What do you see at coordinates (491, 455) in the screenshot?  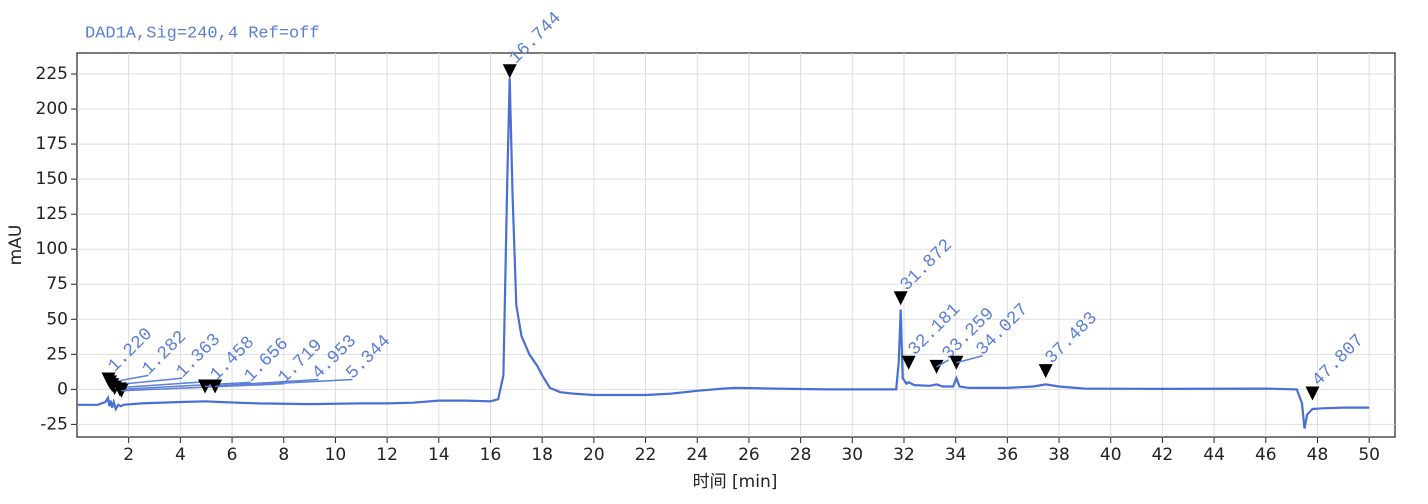 I see `x-tick-label: 16` at bounding box center [491, 455].